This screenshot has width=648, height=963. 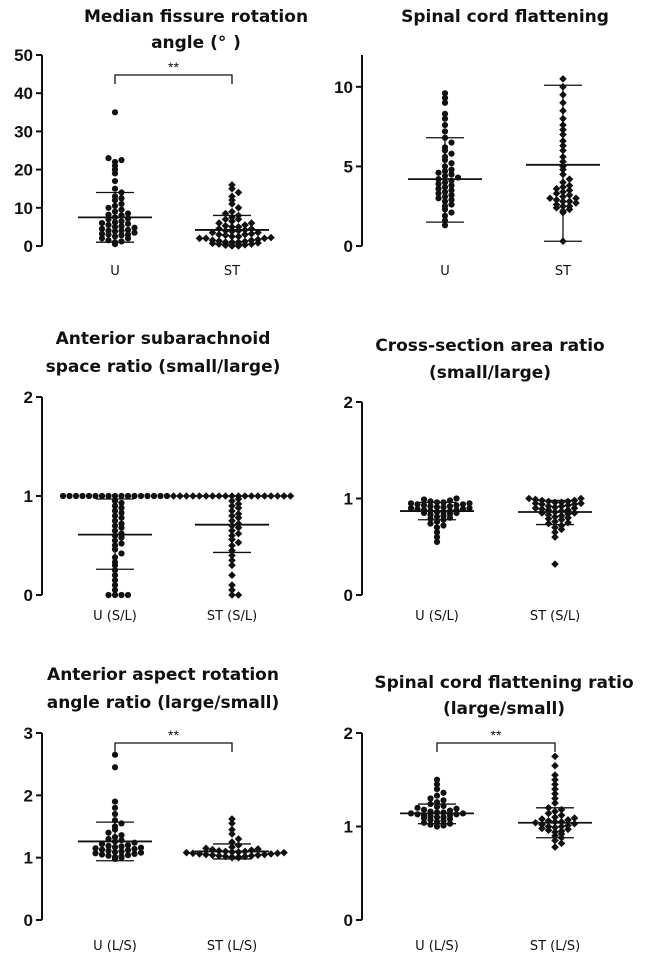 I want to click on y-tick-label: 10, so click(x=343, y=87).